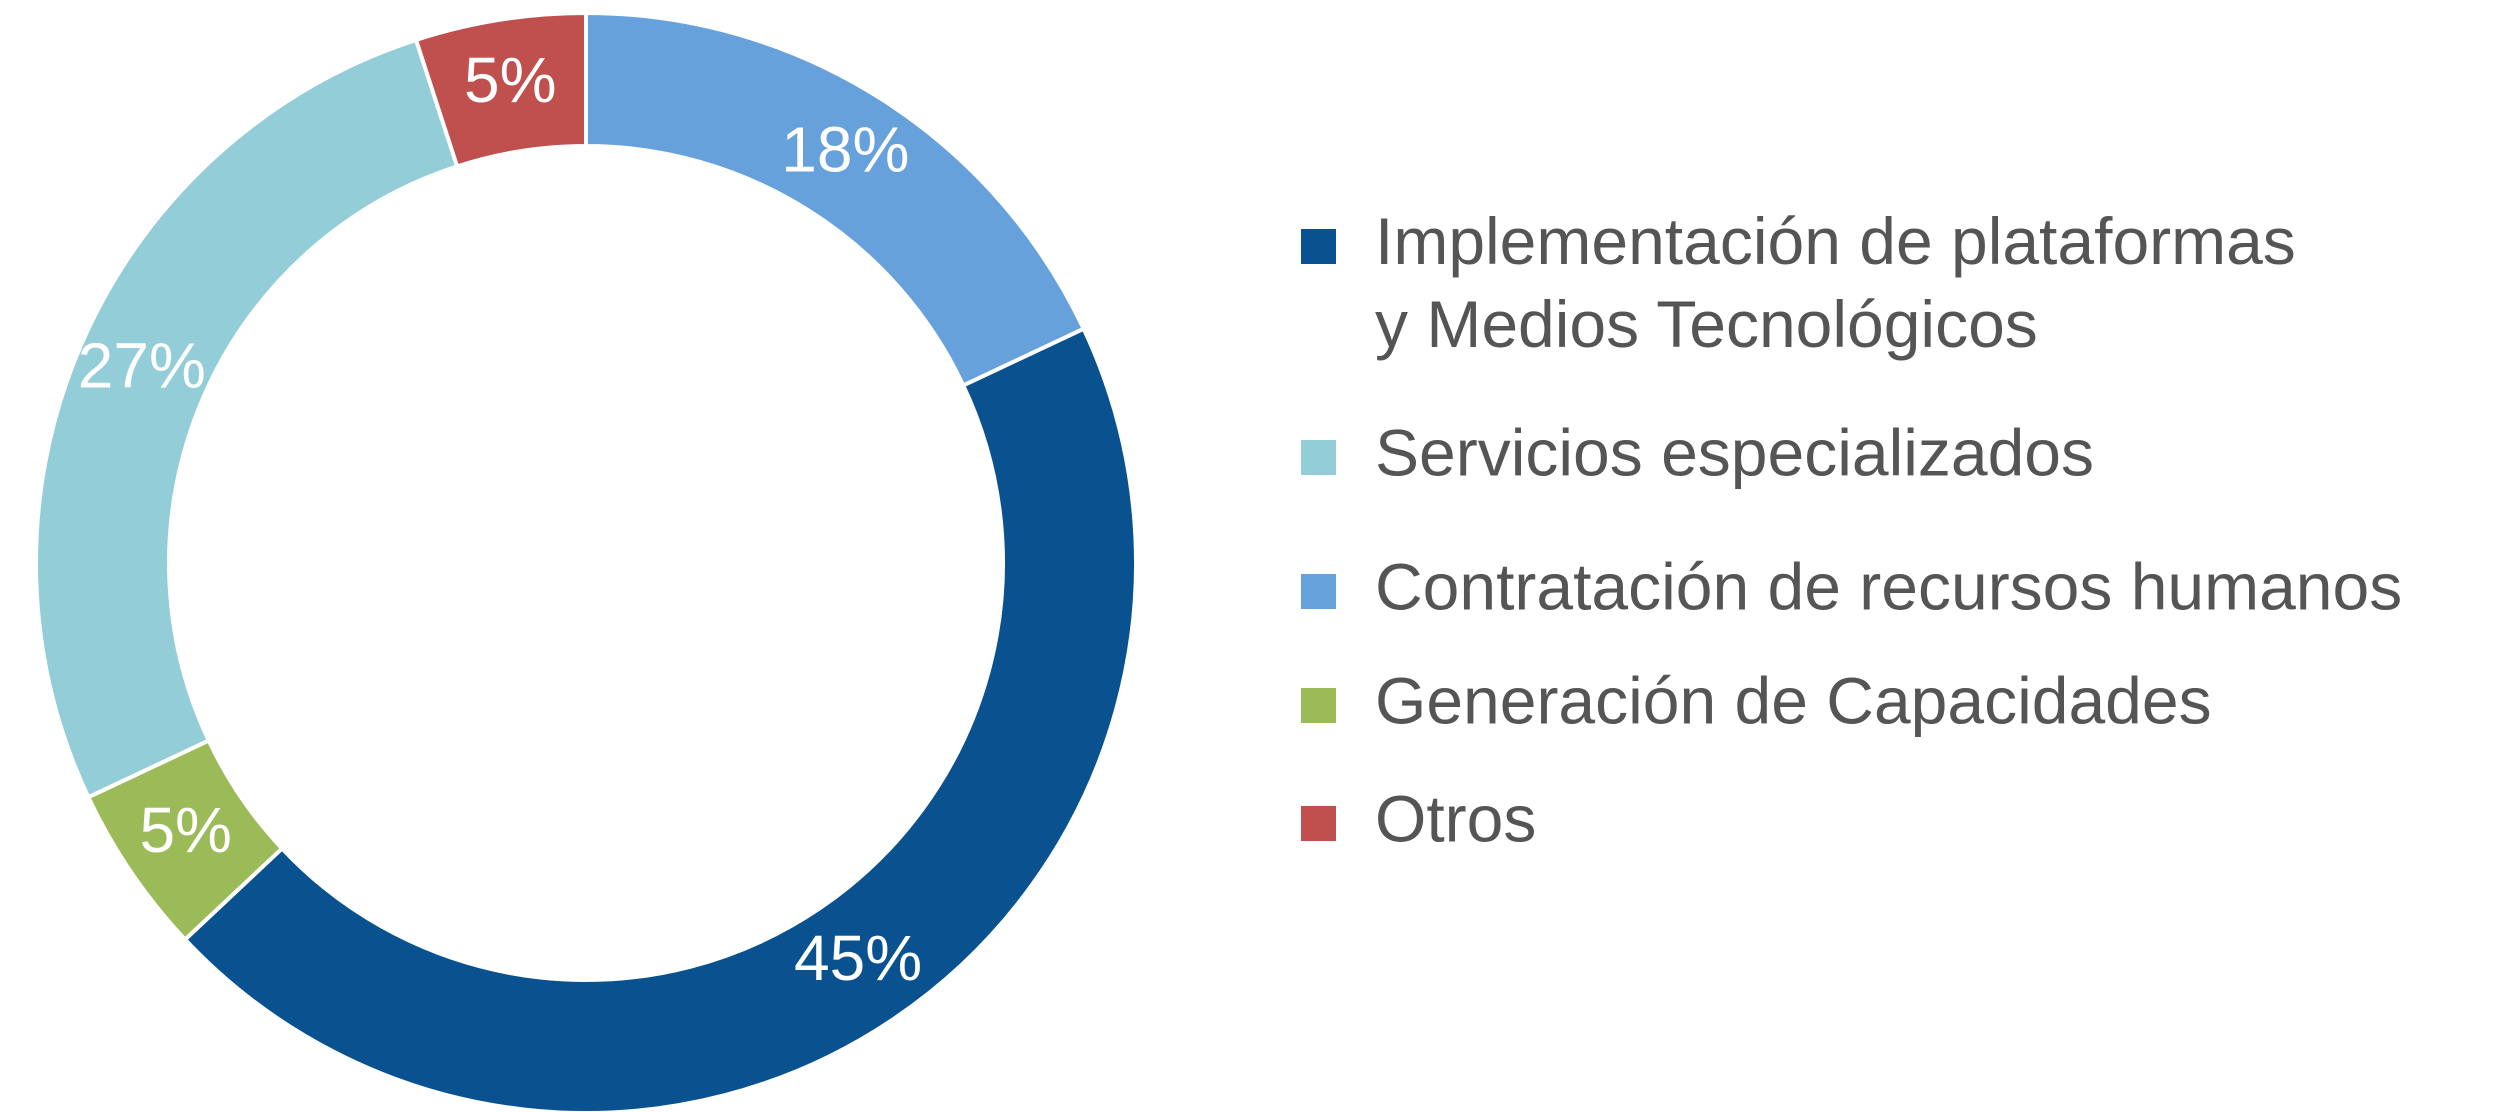 This screenshot has width=2495, height=1112. What do you see at coordinates (1835, 241) in the screenshot?
I see `legend-label-line: Implementación de plataformas` at bounding box center [1835, 241].